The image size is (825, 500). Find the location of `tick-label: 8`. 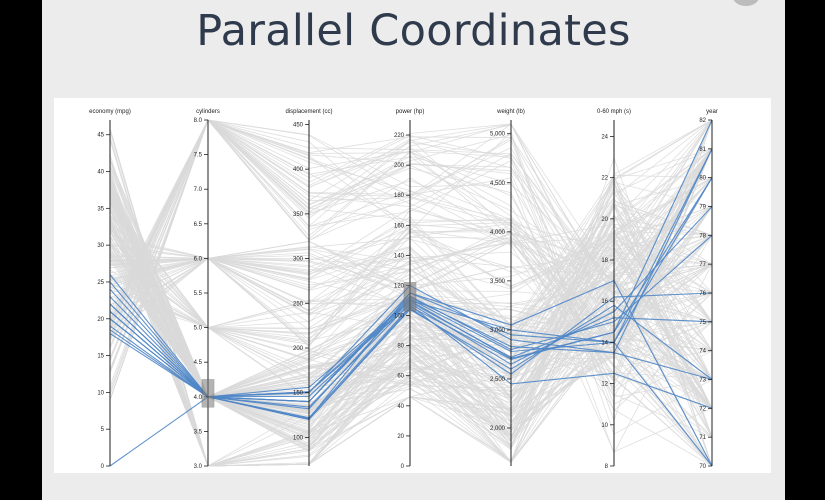

tick-label: 8 is located at coordinates (607, 467).